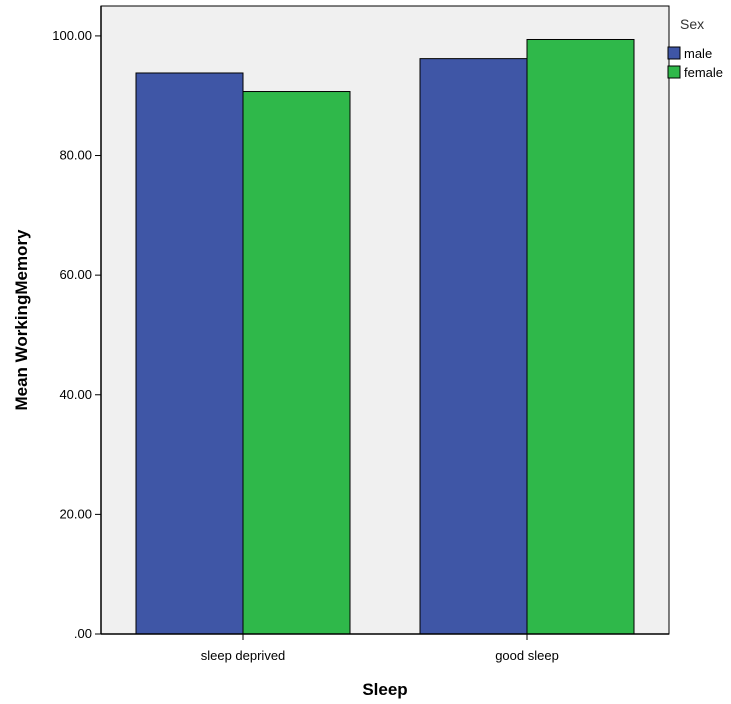  I want to click on y-tick-label: 100.00, so click(72, 35).